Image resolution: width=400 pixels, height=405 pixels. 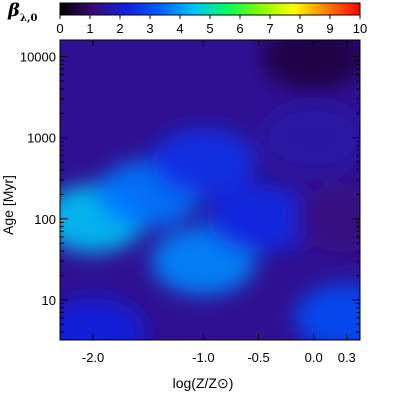 I want to click on x-tick-label: -0.5, so click(x=258, y=357).